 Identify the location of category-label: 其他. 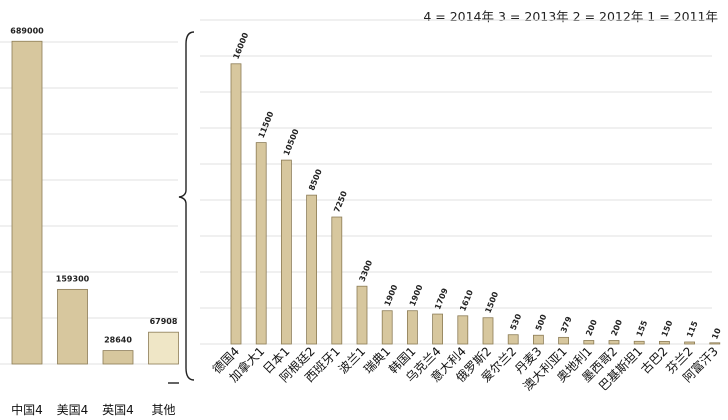
(163, 410).